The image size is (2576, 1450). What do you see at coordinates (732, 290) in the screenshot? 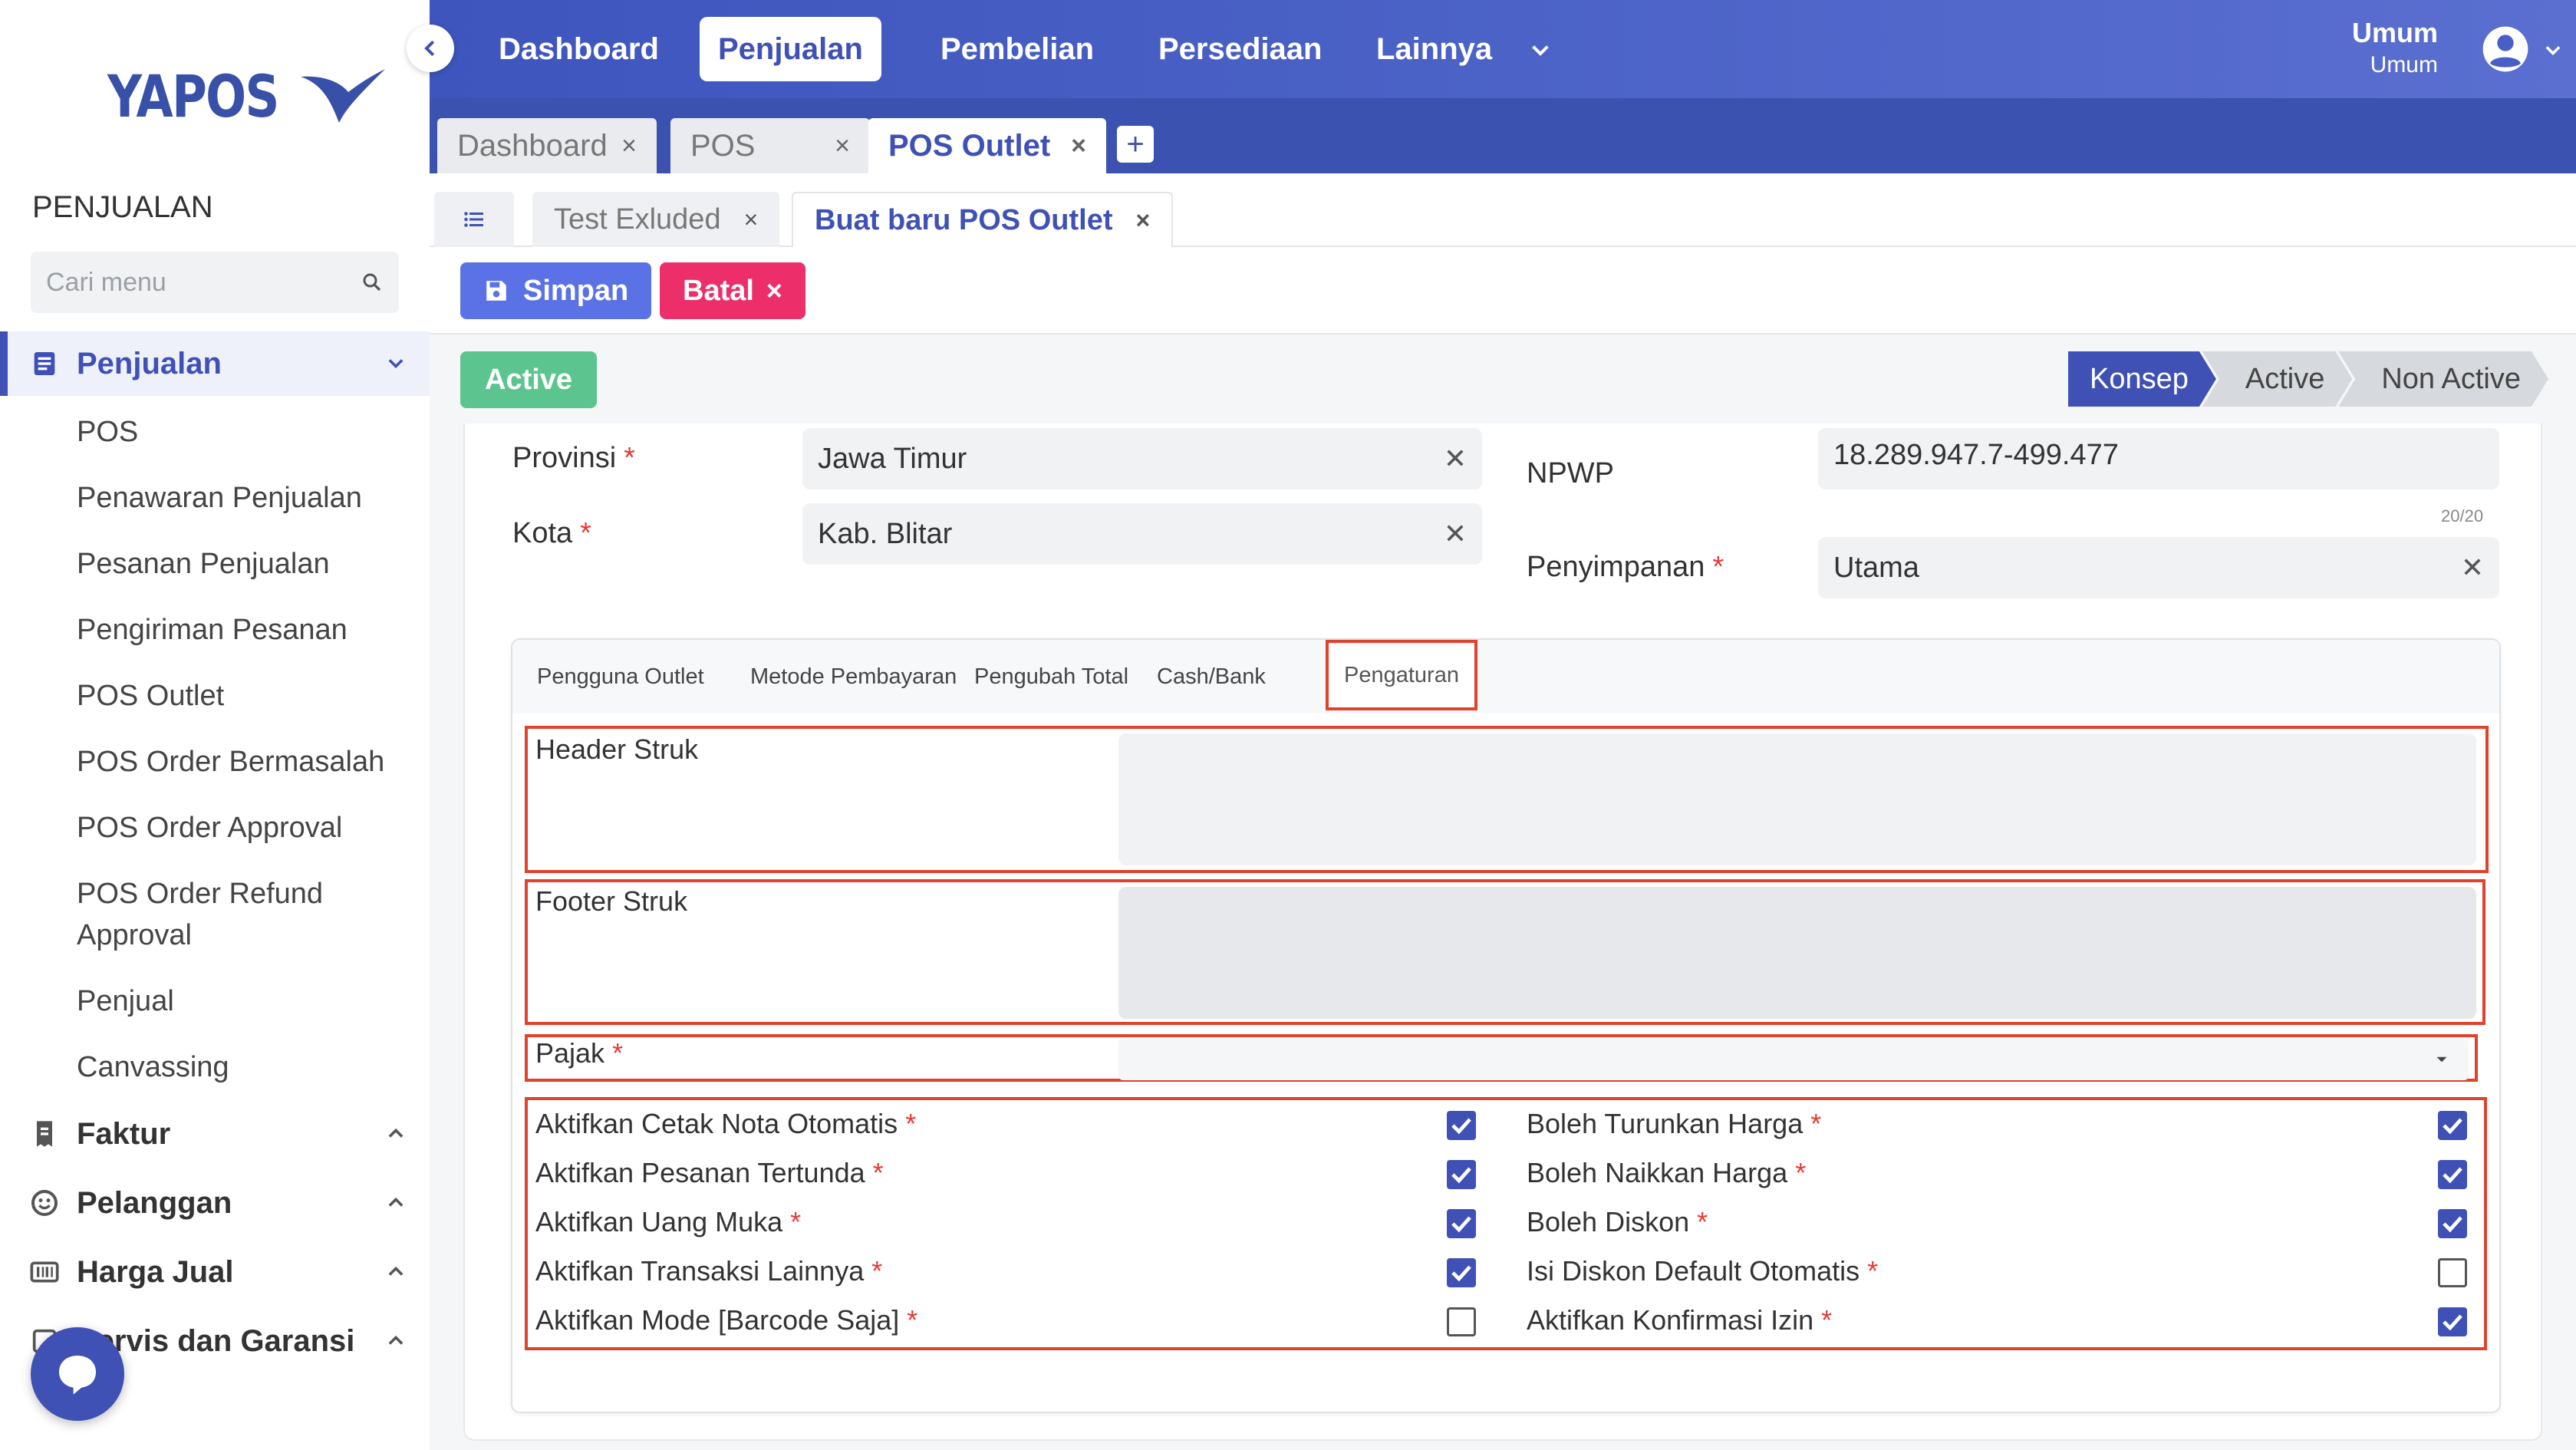
I see `cancel-button: Batal ×` at bounding box center [732, 290].